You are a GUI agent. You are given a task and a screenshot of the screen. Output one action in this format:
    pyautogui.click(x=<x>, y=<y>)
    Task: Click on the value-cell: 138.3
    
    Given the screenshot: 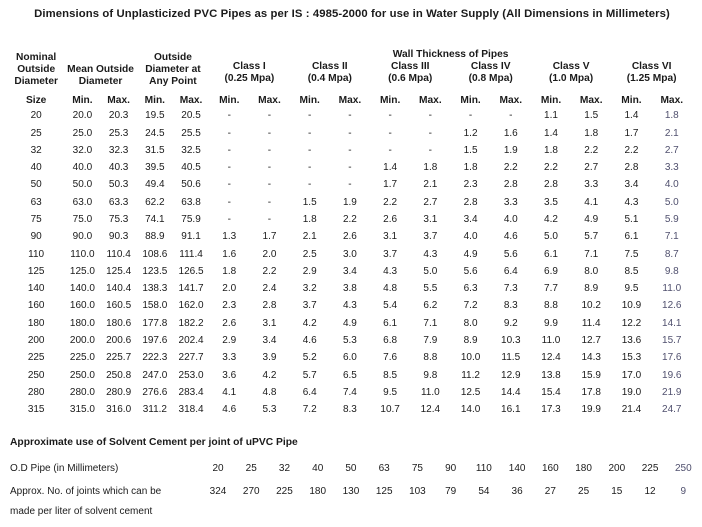 What is the action you would take?
    pyautogui.click(x=155, y=289)
    